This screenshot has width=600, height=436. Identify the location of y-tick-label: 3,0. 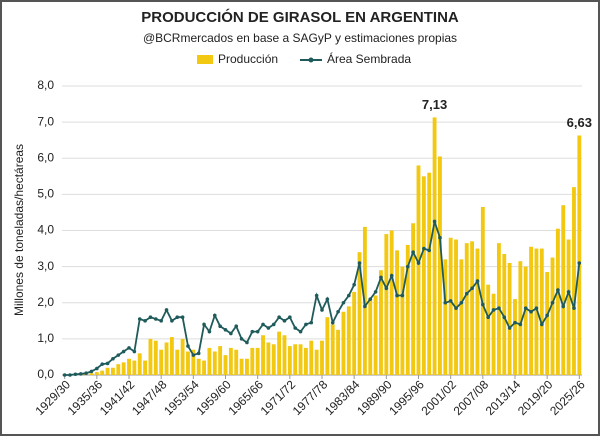
(45, 266).